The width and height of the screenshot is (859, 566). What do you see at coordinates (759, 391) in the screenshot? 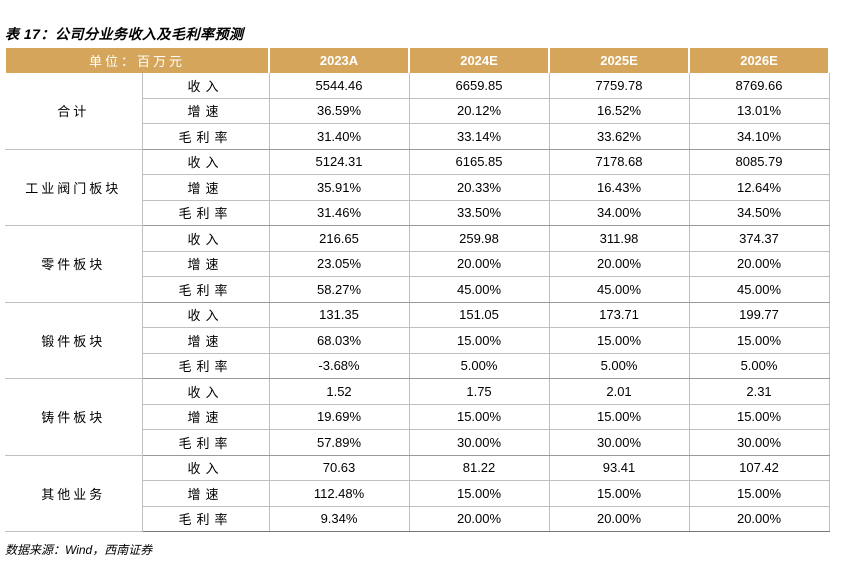
I see `value-cell: 2.31` at bounding box center [759, 391].